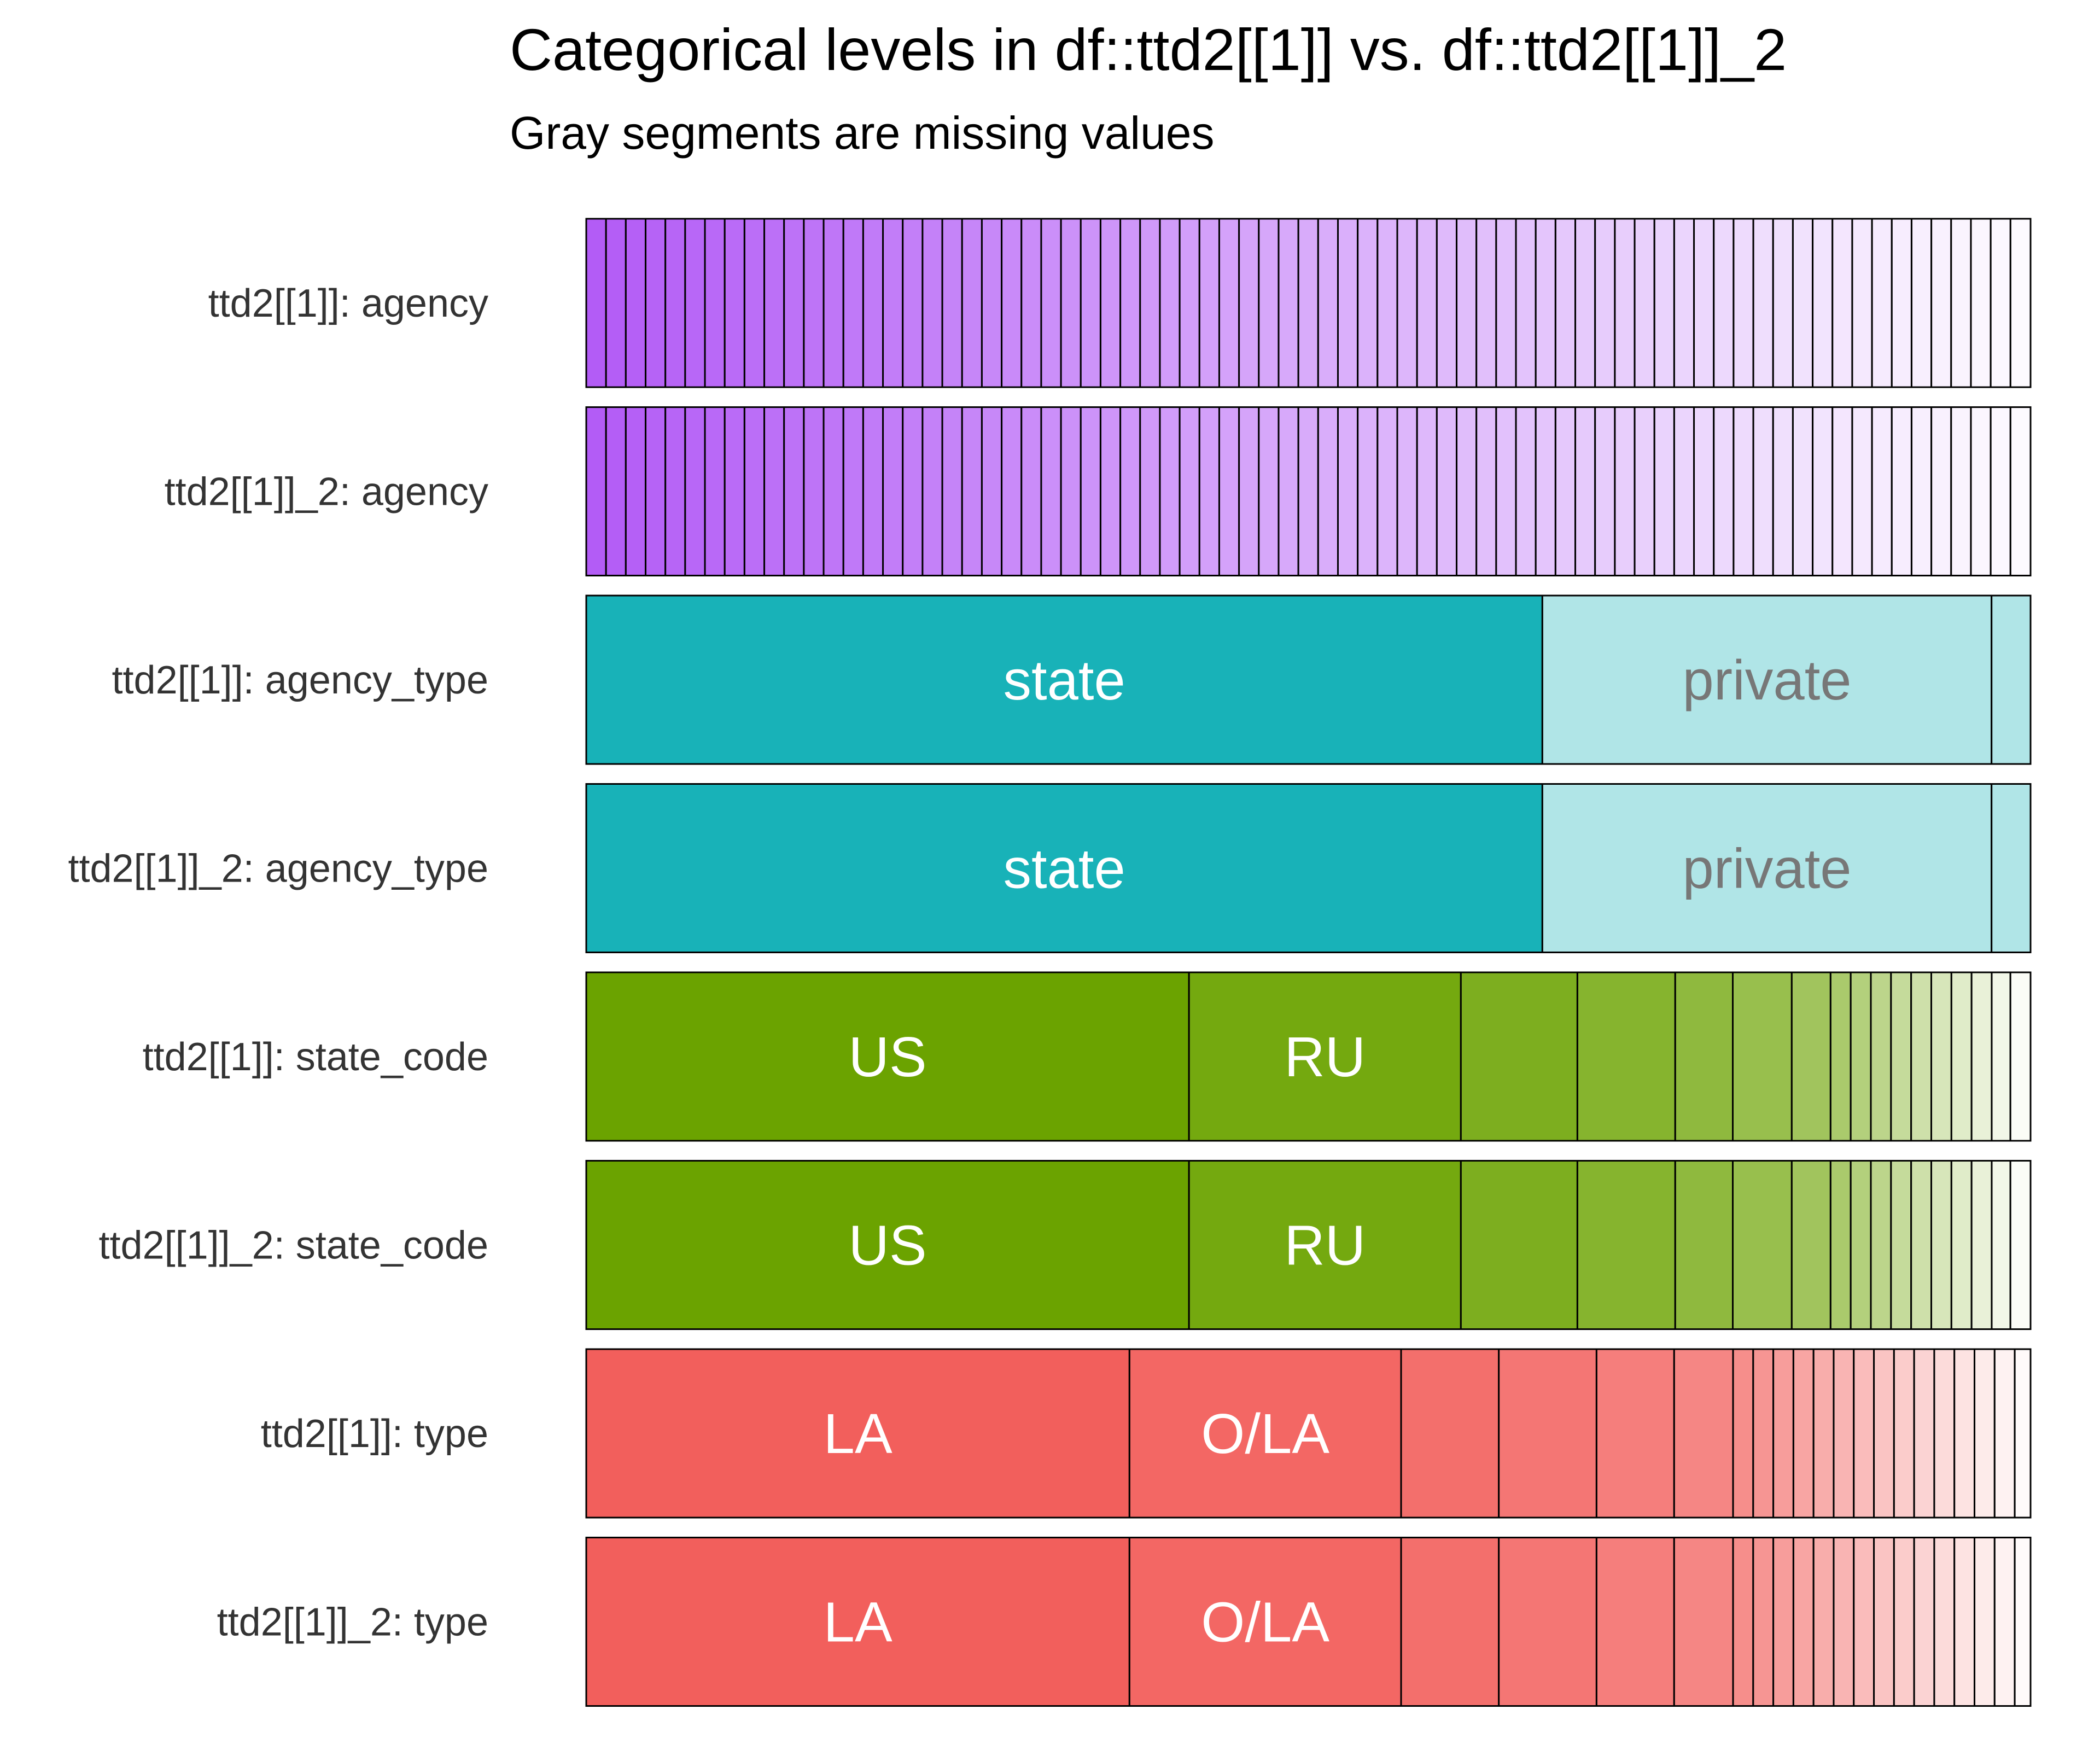 This screenshot has width=2100, height=1750. What do you see at coordinates (326, 492) in the screenshot?
I see `row-label: ttd2[[1]]_2: agency` at bounding box center [326, 492].